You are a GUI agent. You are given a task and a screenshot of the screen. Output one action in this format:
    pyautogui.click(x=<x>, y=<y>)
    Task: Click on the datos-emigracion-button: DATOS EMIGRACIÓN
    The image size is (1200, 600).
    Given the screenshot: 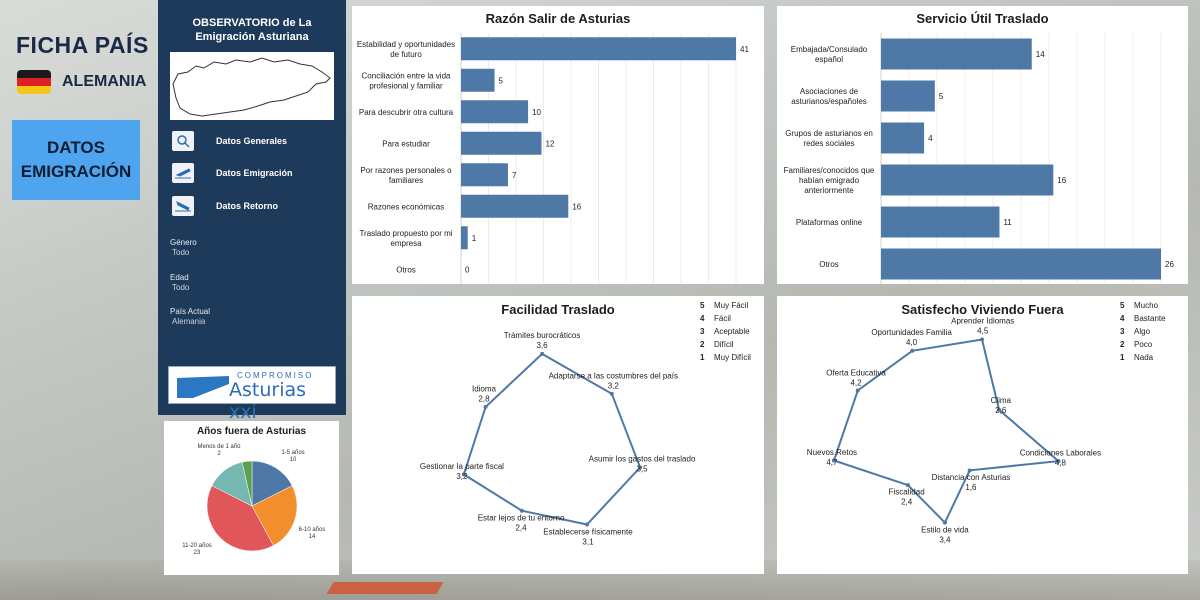 What is the action you would take?
    pyautogui.click(x=76, y=160)
    